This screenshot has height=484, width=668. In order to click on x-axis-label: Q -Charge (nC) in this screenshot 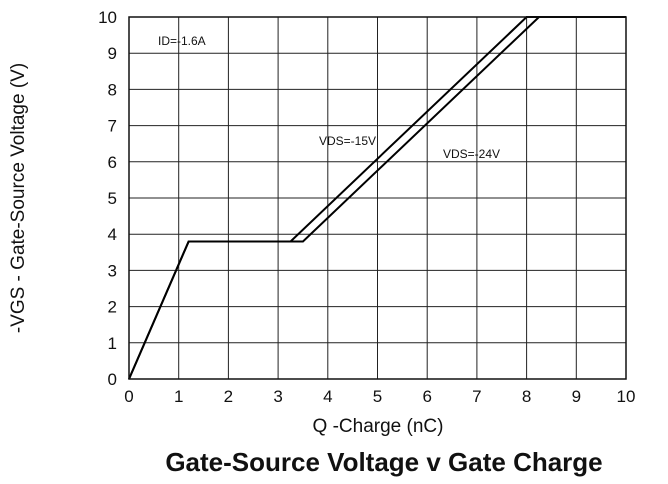, I will do `click(378, 426)`.